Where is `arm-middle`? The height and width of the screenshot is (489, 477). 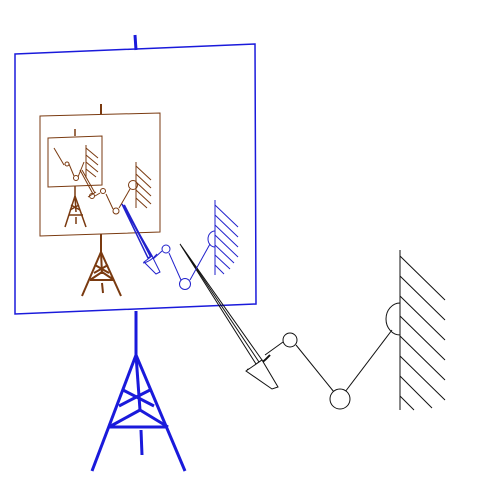 arm-middle is located at coordinates (180, 245).